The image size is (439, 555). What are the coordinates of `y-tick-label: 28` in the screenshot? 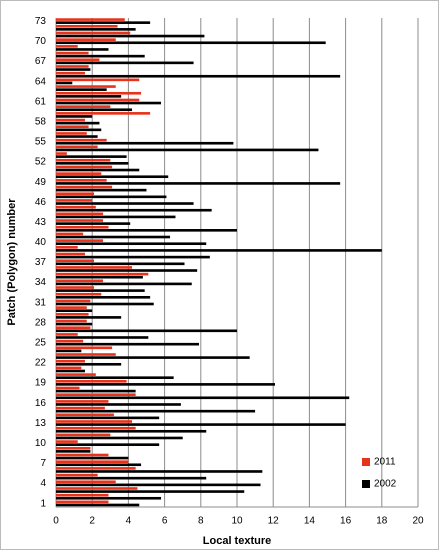 It's located at (41, 322).